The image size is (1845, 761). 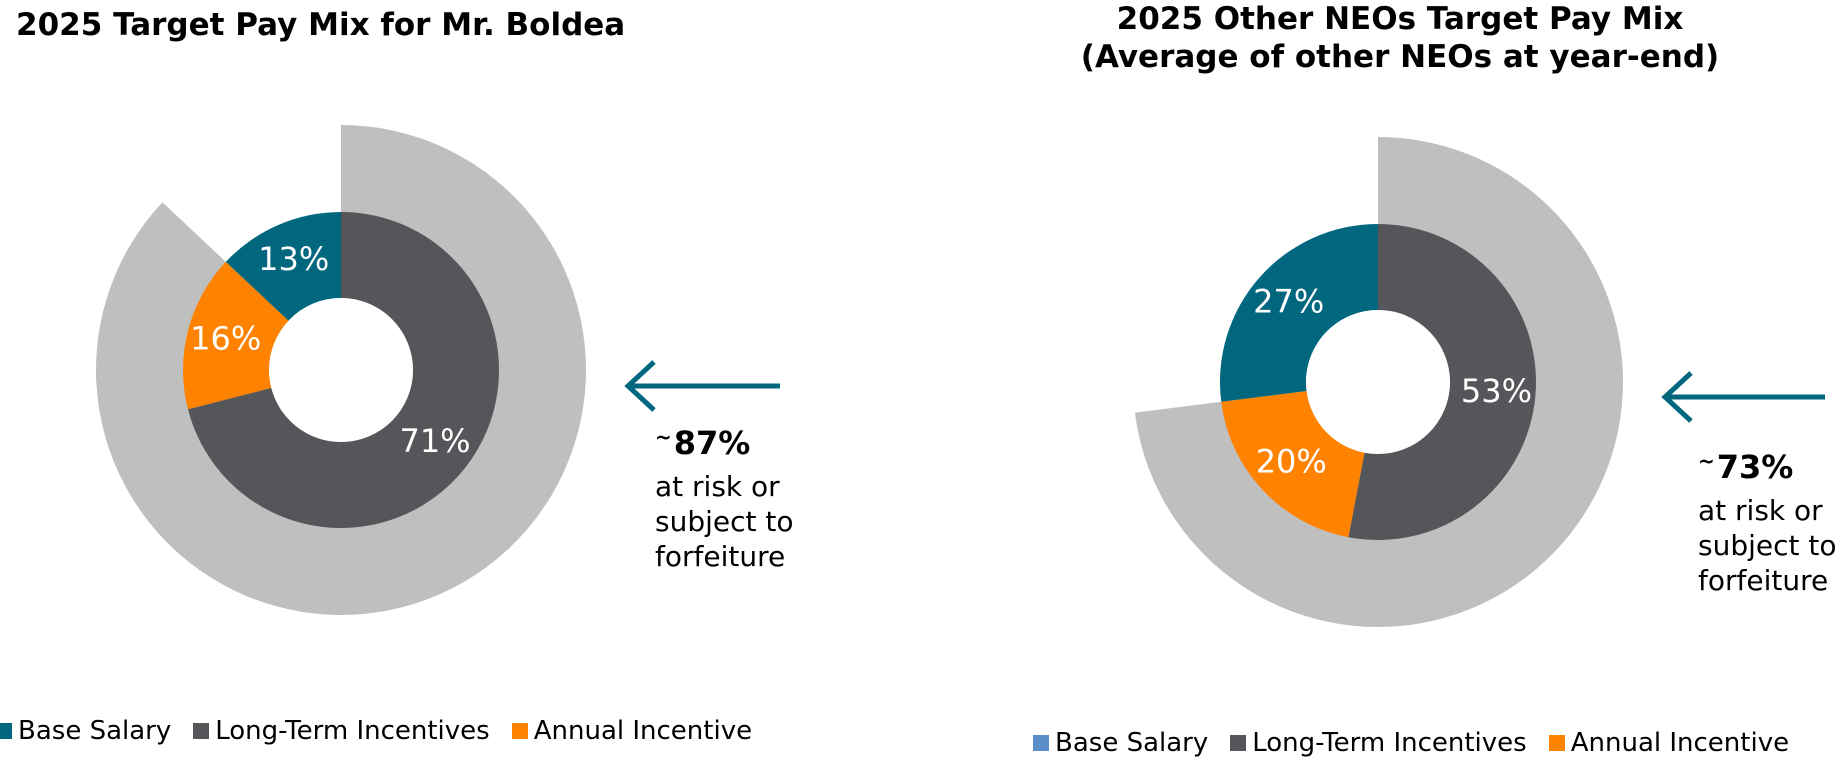 I want to click on callout-value-text: 87%, so click(x=712, y=443).